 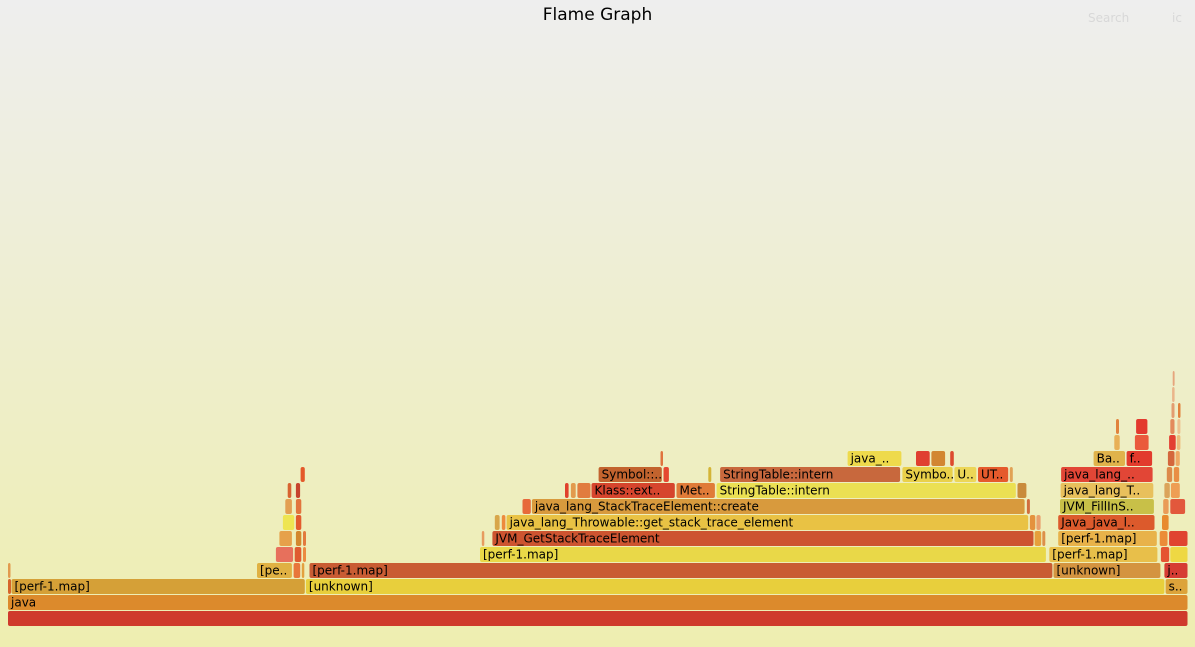 I want to click on flame-frame: Java_java_l.., so click(x=1106, y=522).